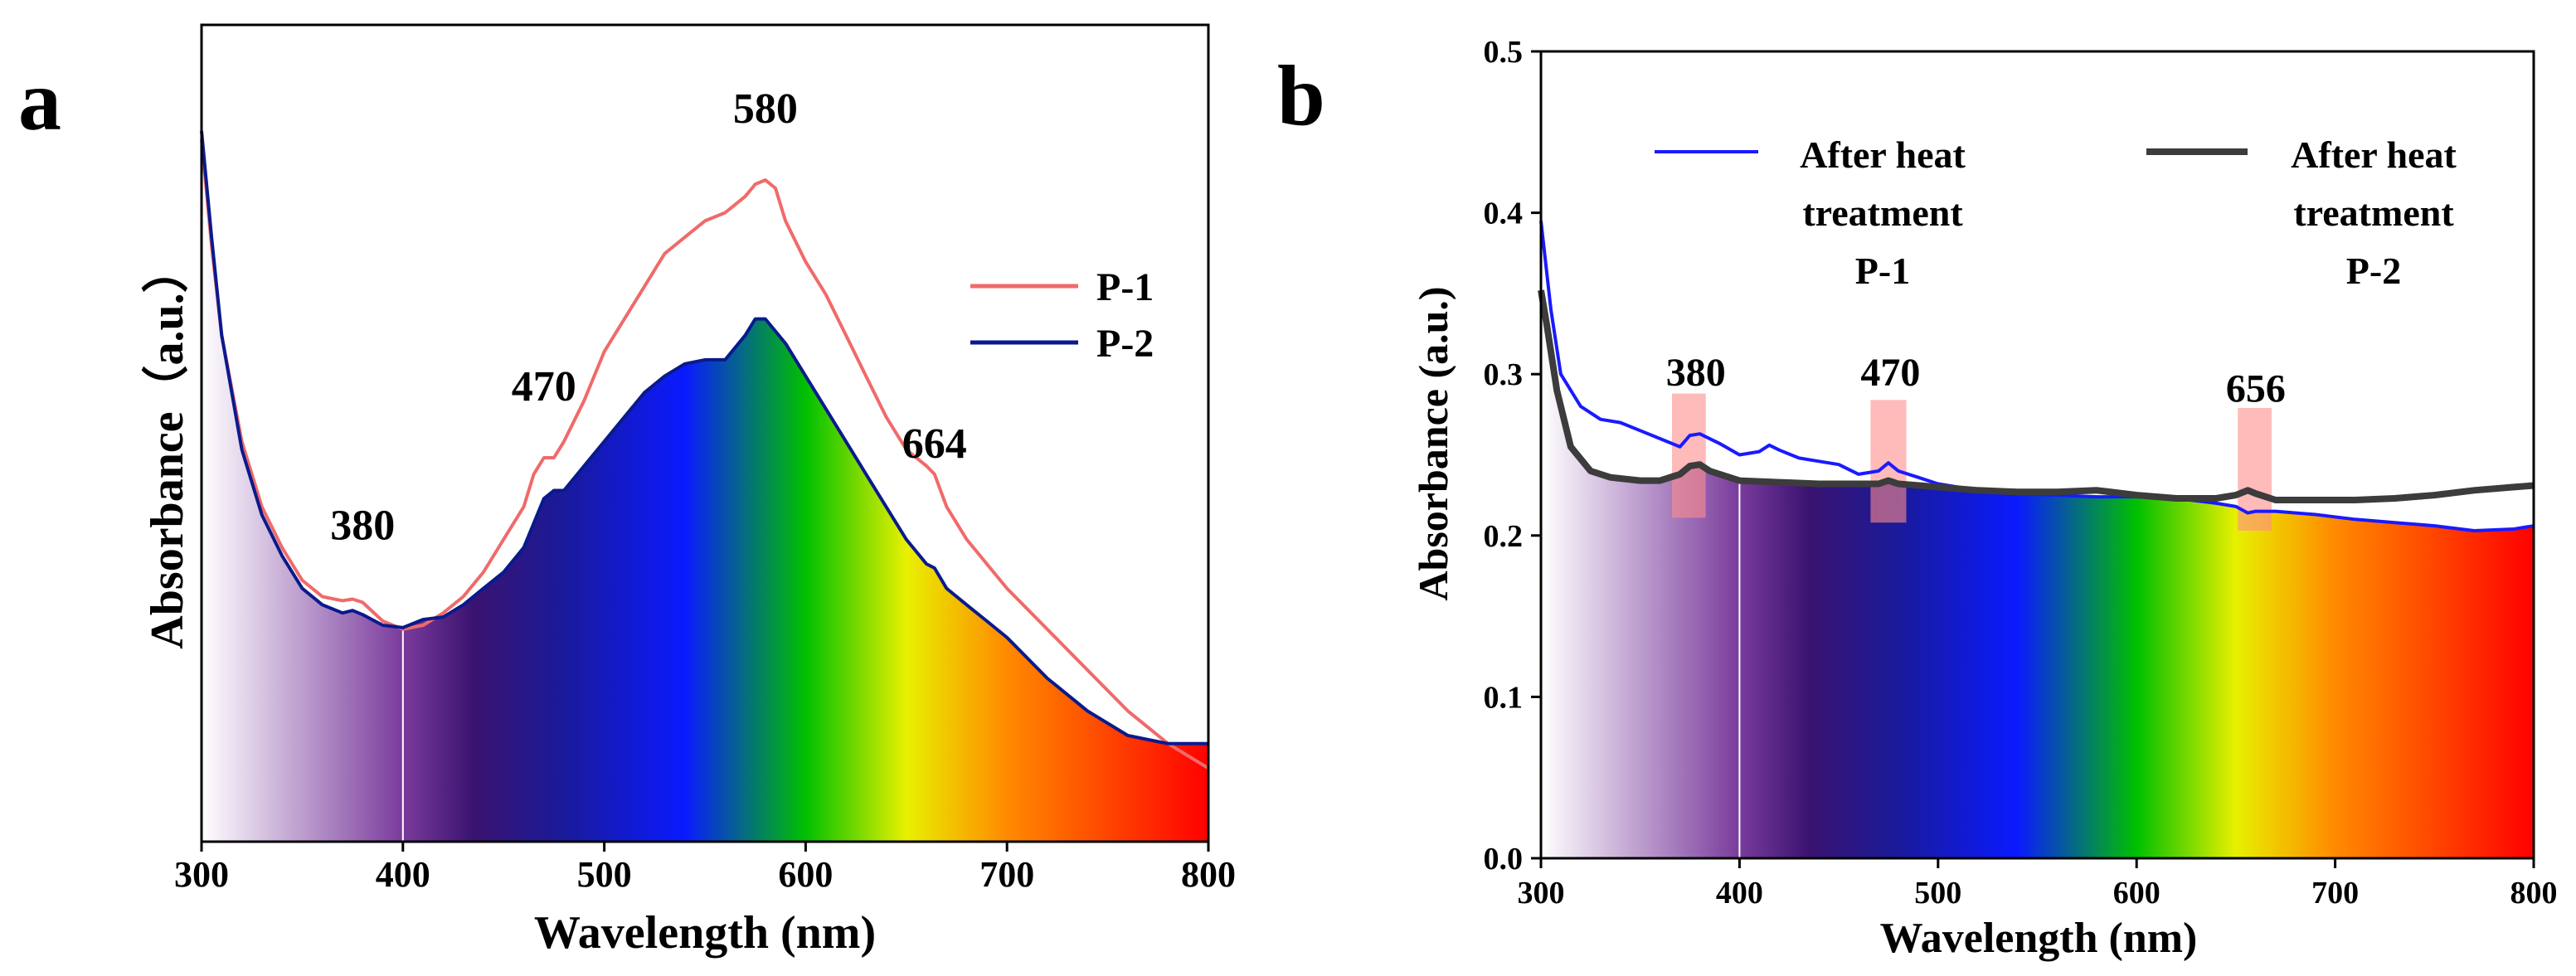 The width and height of the screenshot is (2576, 976). What do you see at coordinates (1504, 374) in the screenshot?
I see `y-tick-label: 0.3` at bounding box center [1504, 374].